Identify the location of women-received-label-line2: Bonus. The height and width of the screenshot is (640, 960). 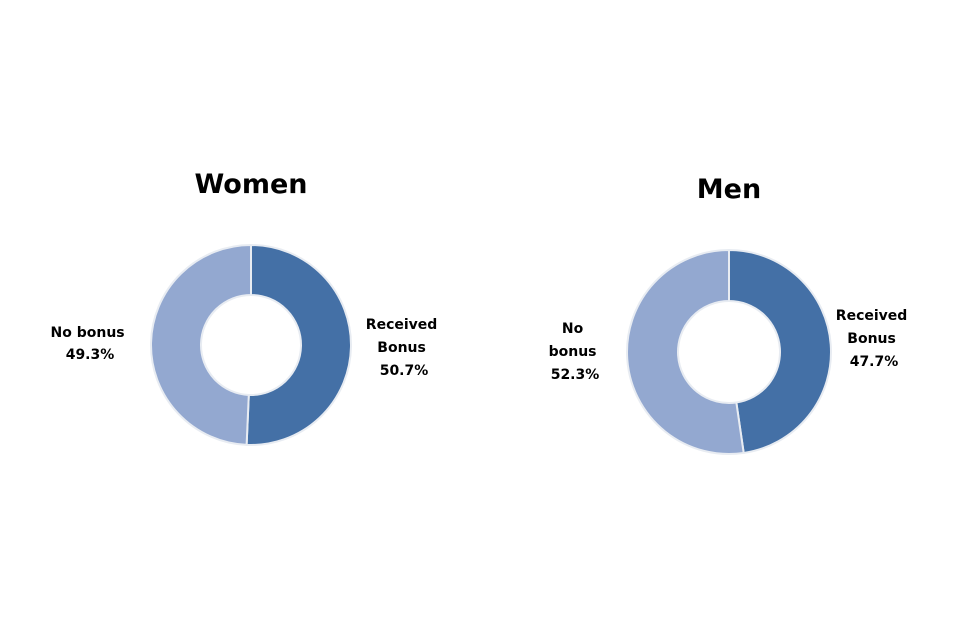
(401, 348).